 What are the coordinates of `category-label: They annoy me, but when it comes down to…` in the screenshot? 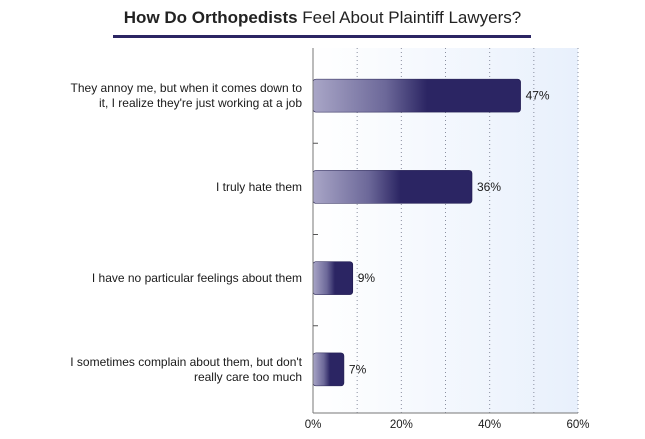 It's located at (187, 95).